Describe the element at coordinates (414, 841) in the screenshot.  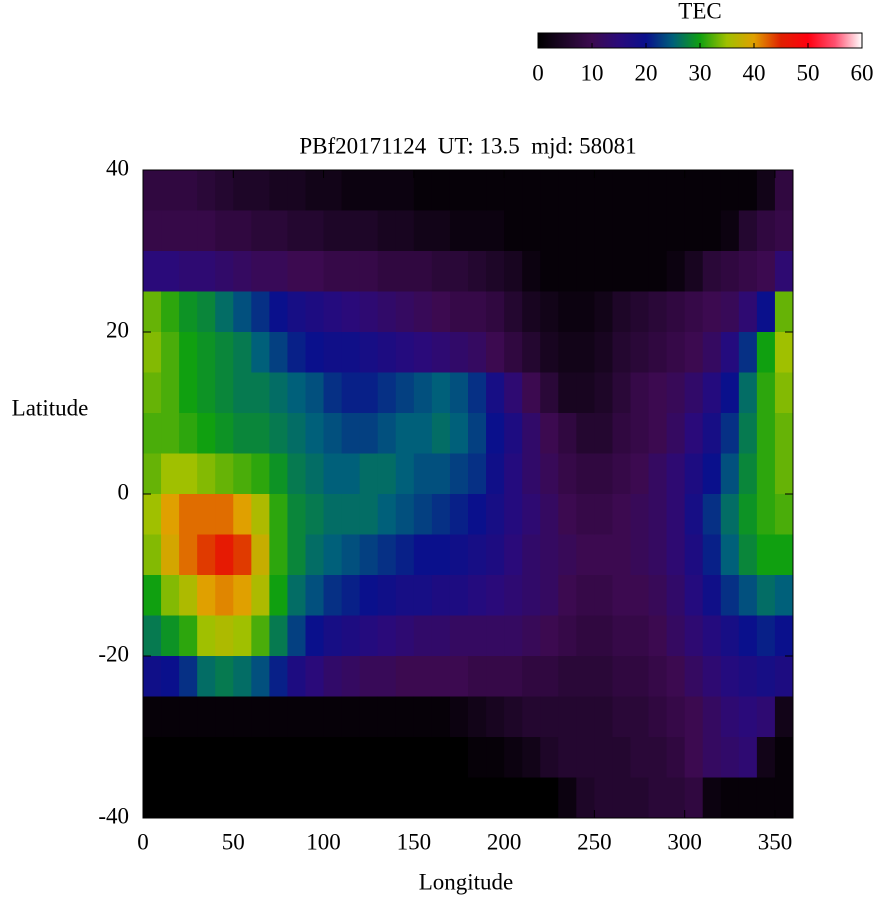
I see `x-tick-label: 150` at that location.